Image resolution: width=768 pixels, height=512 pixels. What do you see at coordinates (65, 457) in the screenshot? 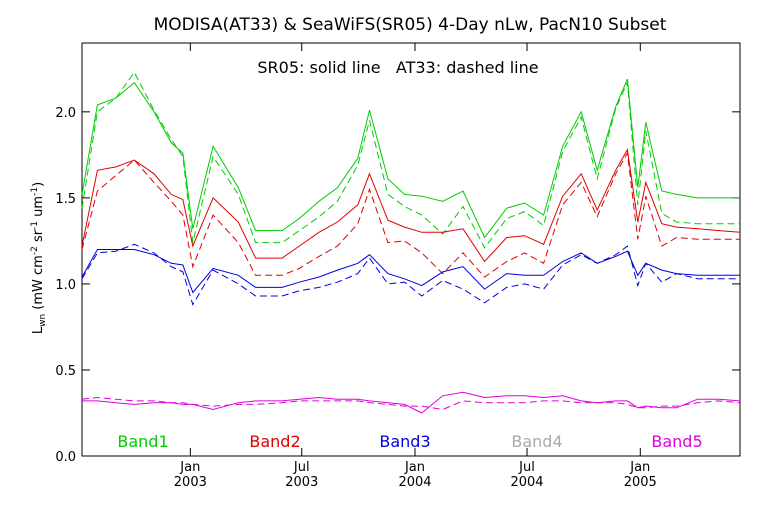
I see `y-tick-label: 0.0` at bounding box center [65, 457].